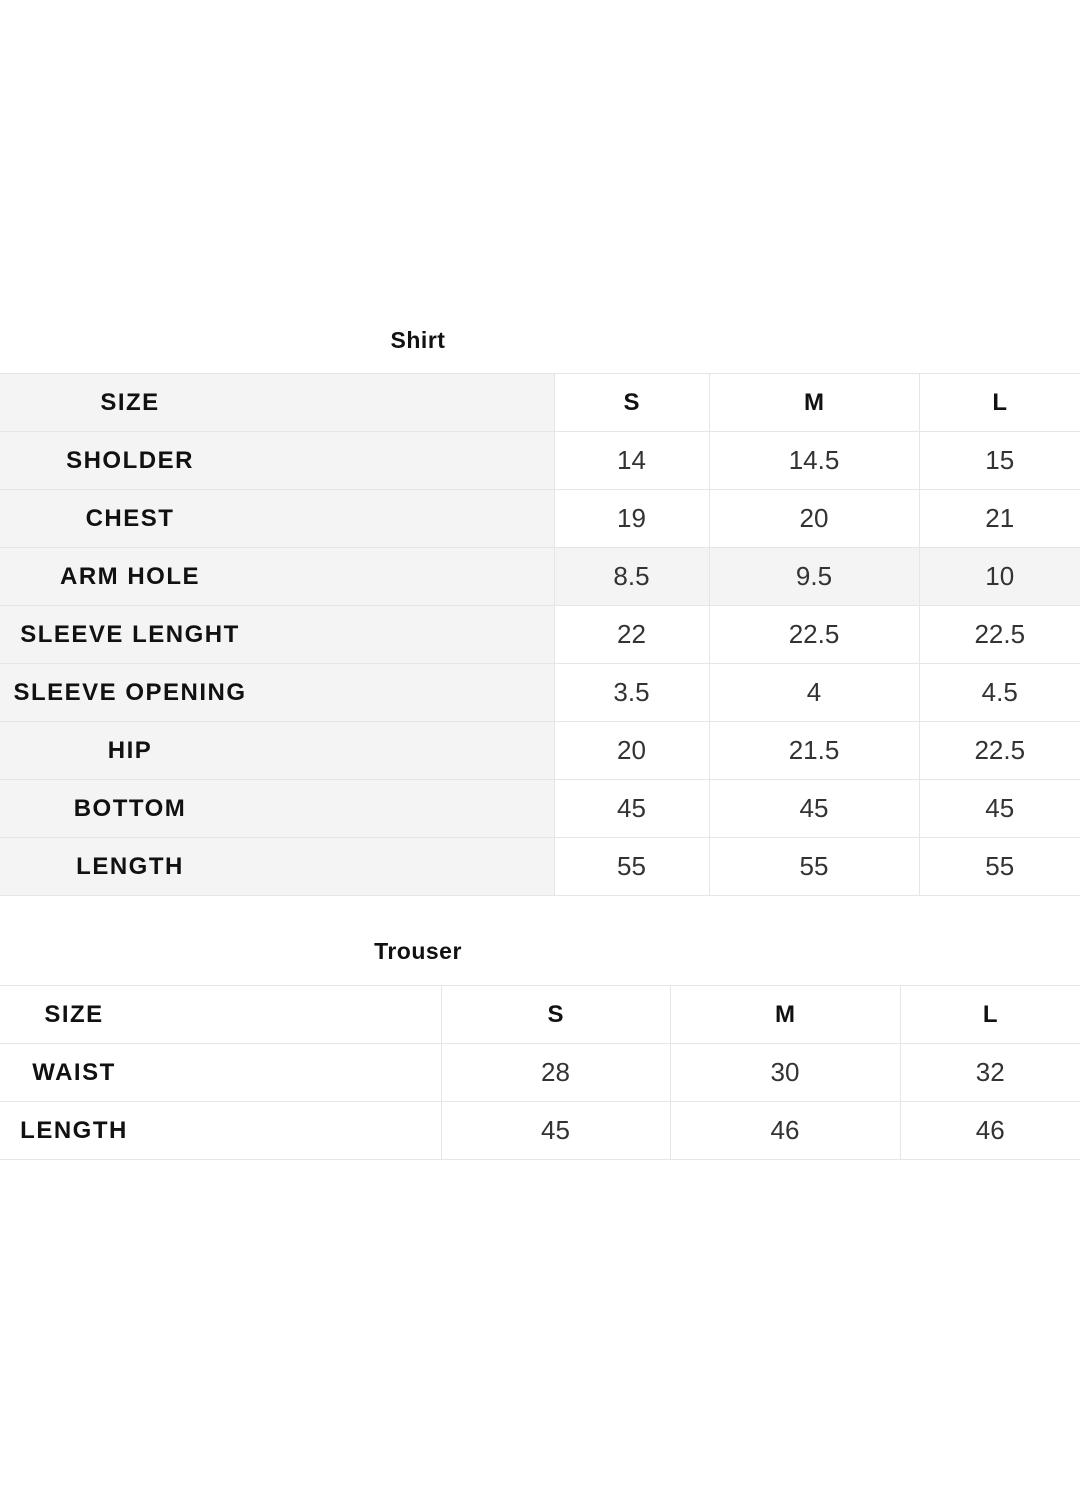  Describe the element at coordinates (277, 808) in the screenshot. I see `row-label: BOTTOM` at that location.